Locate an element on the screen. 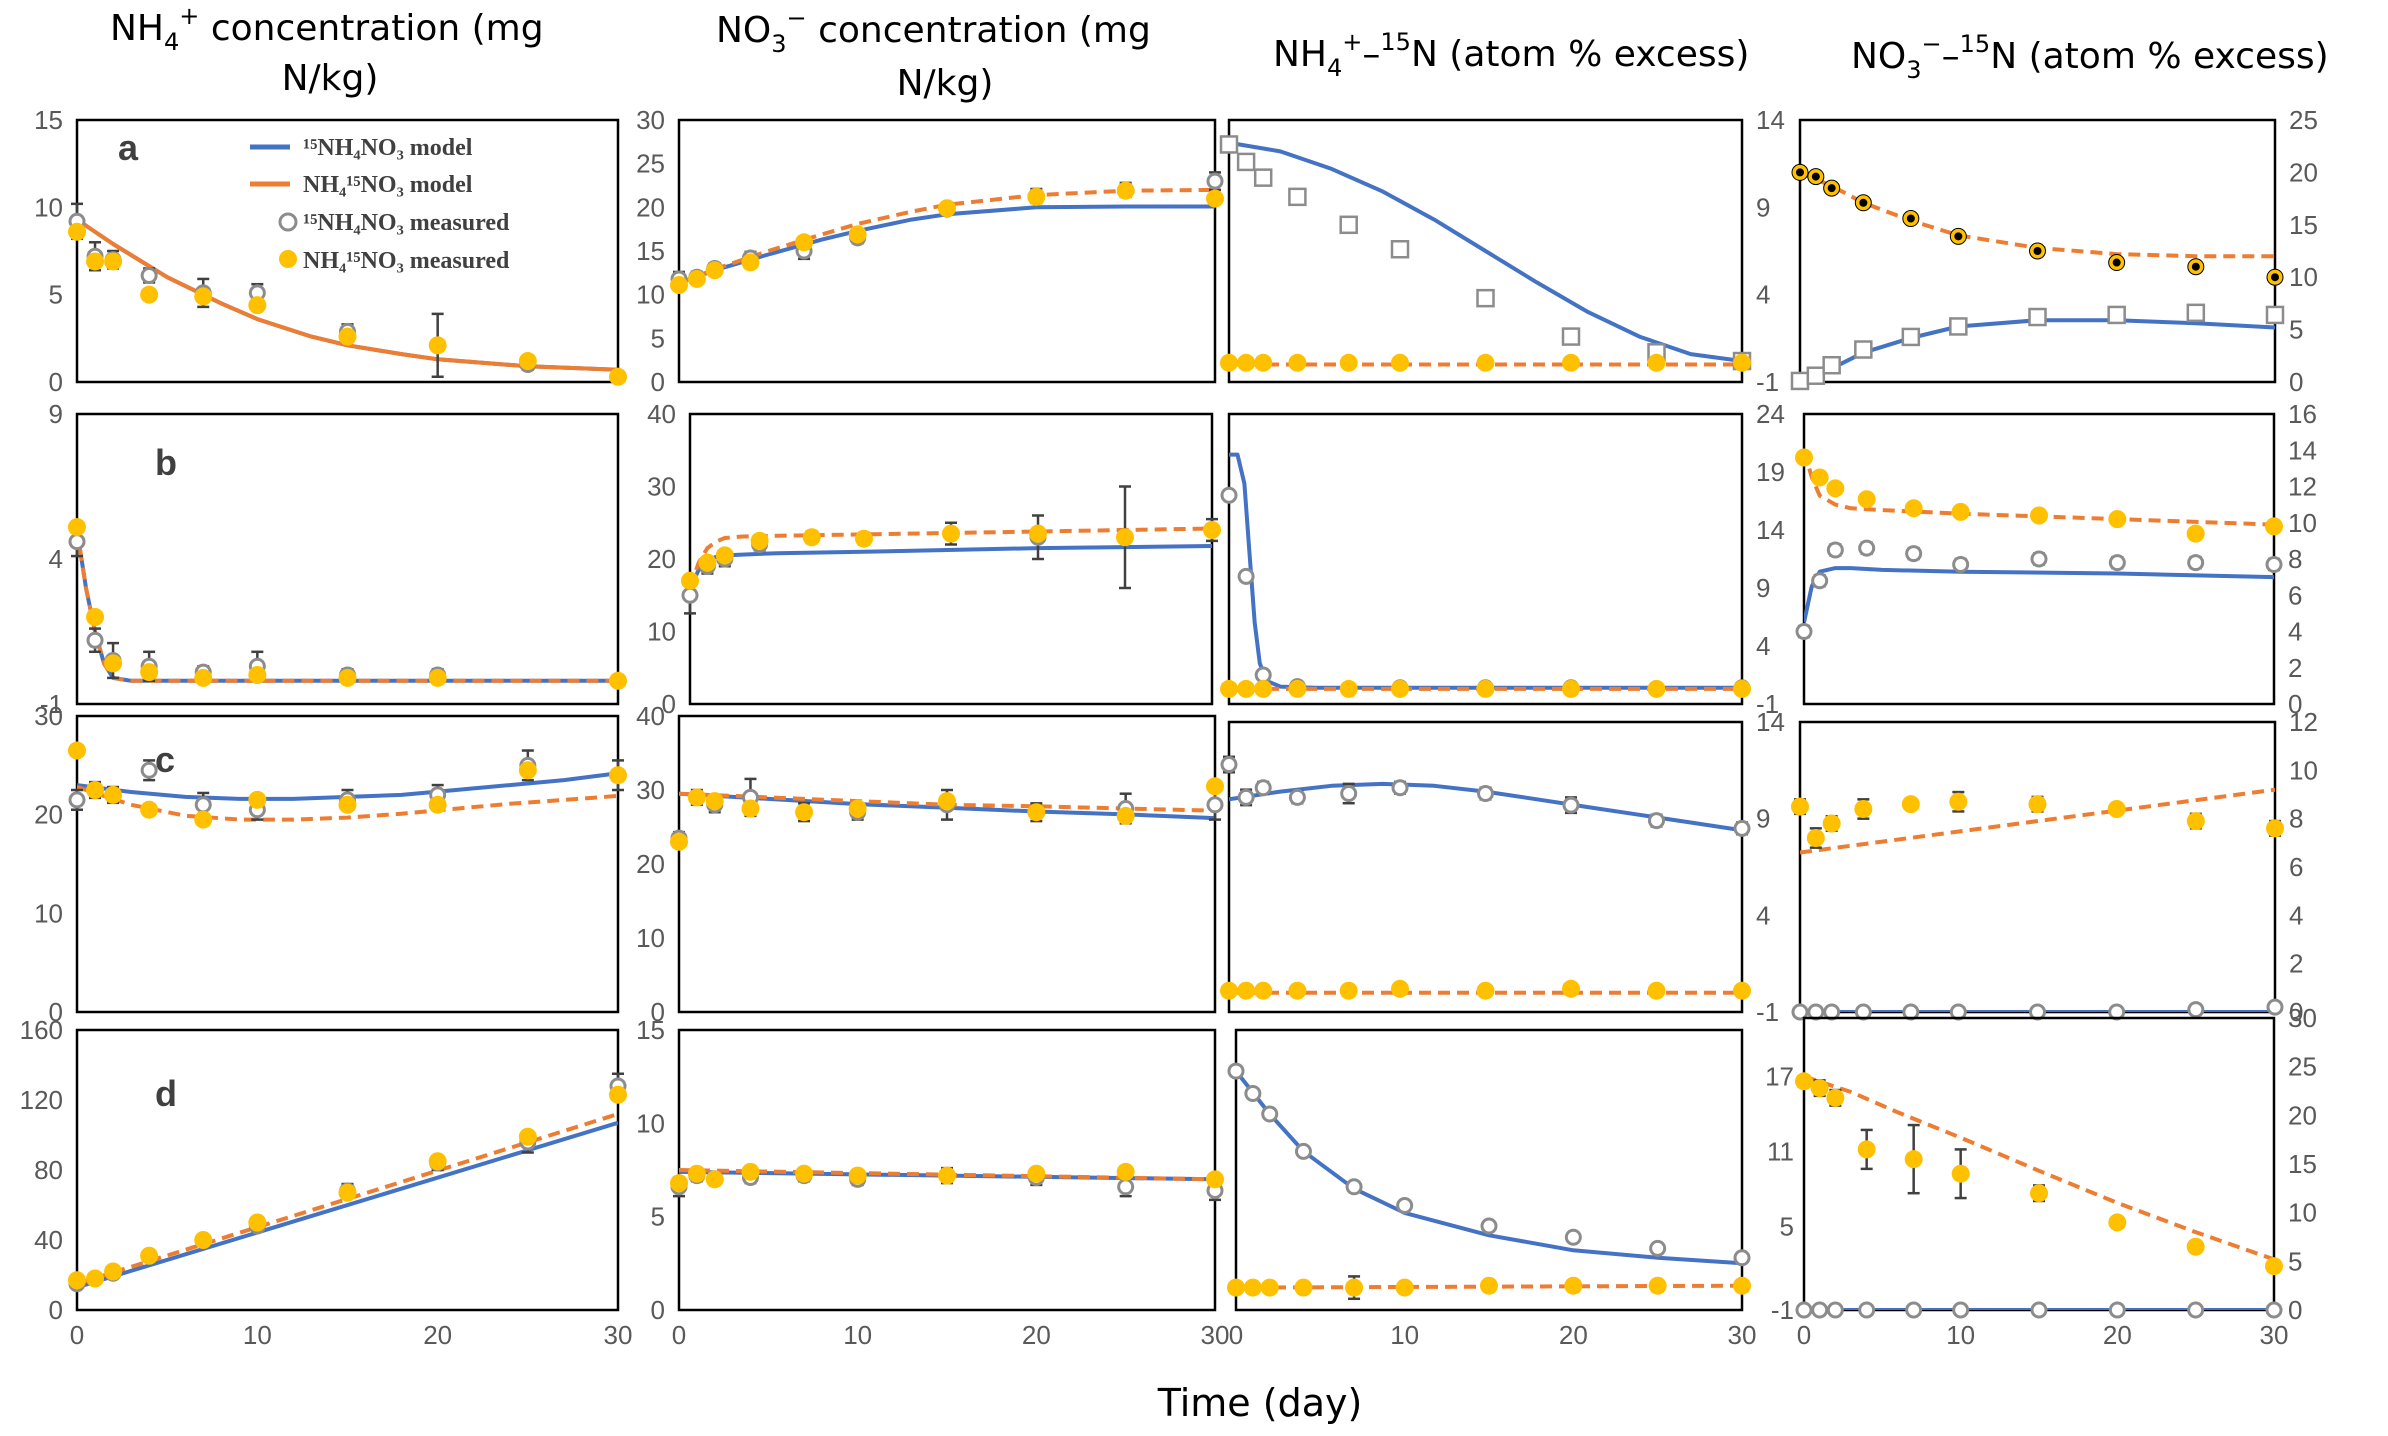 This screenshot has height=1436, width=2388. x-tick-label: 0 is located at coordinates (1804, 1335).